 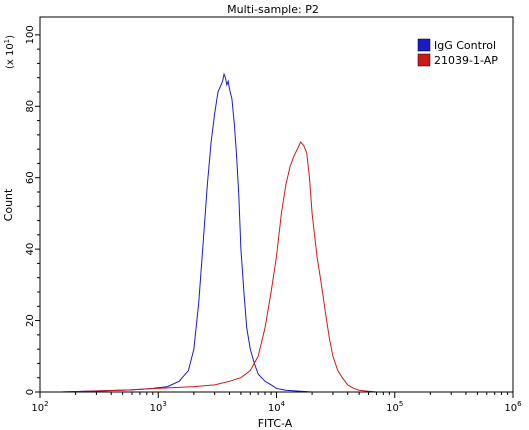 I want to click on y-tick-label: 100, so click(x=30, y=34).